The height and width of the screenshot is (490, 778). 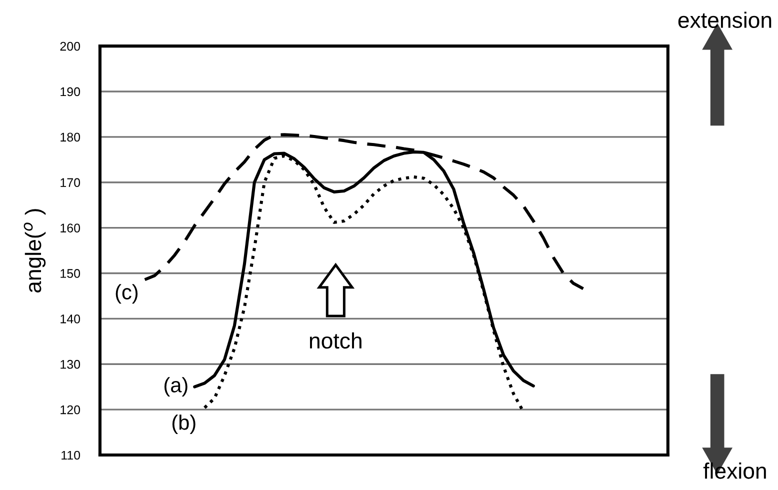 I want to click on y-tick-label: 110, so click(x=71, y=455).